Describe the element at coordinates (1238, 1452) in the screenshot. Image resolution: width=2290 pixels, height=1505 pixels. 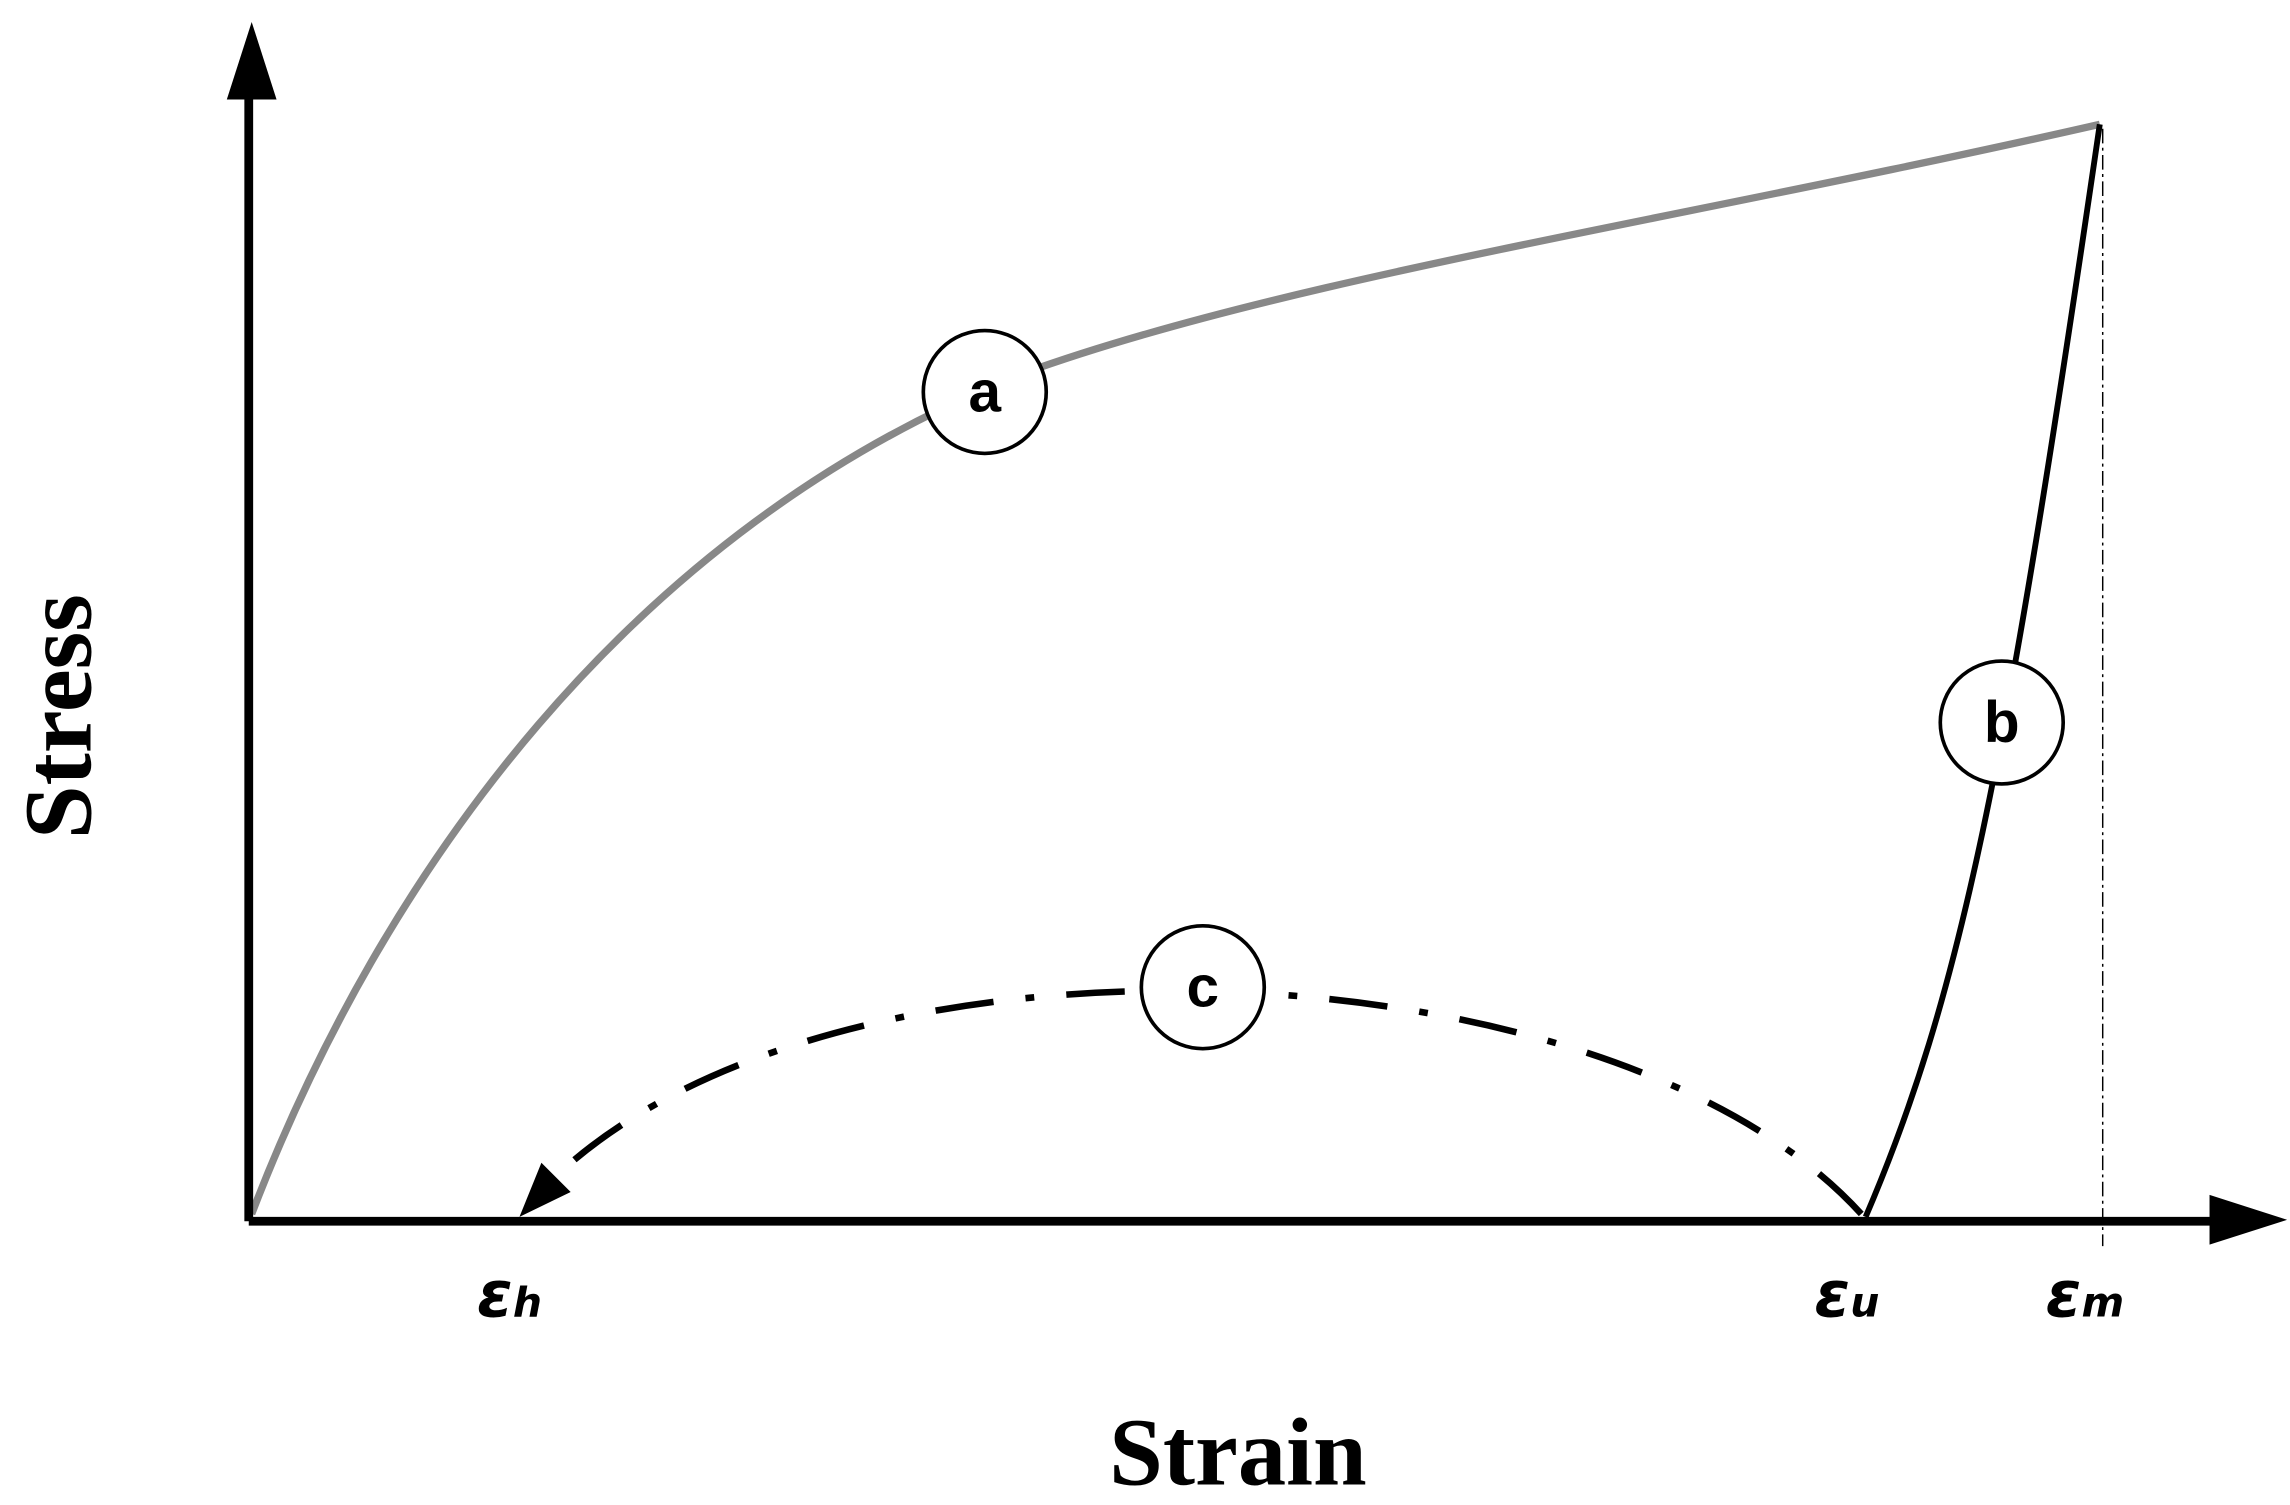
I see `x-axis-title: Strain` at that location.